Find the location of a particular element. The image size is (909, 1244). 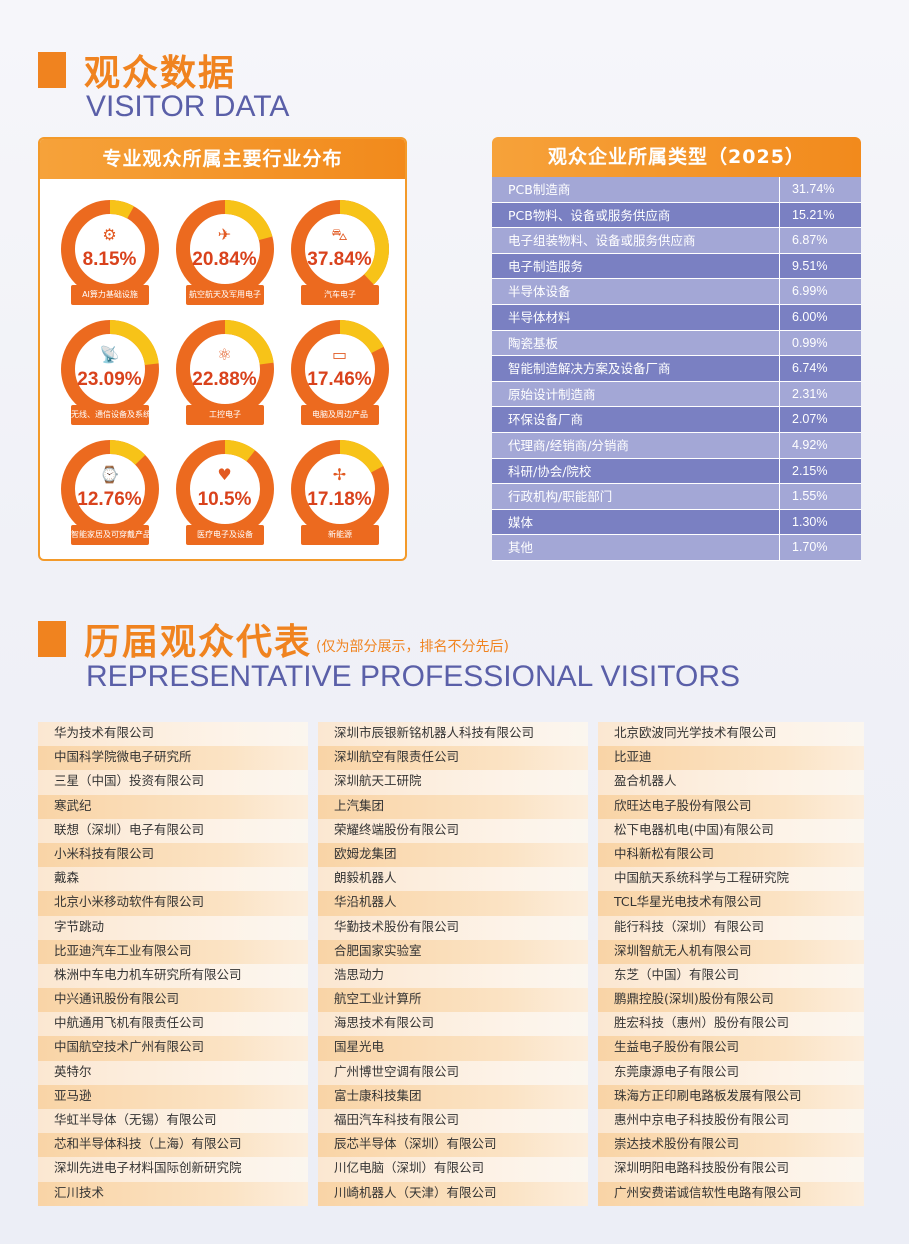

company-type-percent: 1.30% is located at coordinates (810, 521).